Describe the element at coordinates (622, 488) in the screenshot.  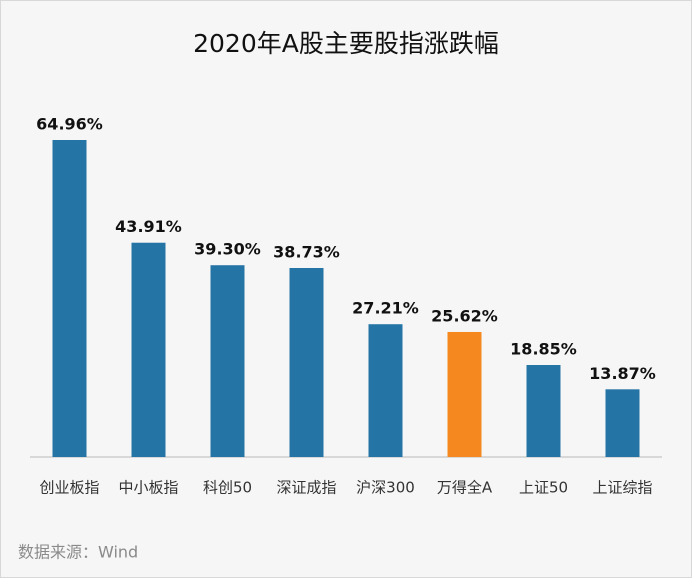
I see `x-tick-label: 上证综指` at that location.